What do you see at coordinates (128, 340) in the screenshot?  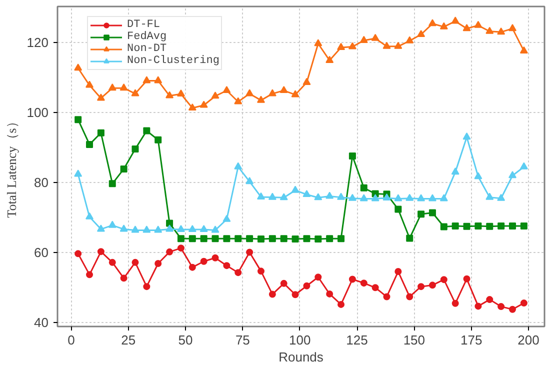 I see `x-tick-label: 25` at bounding box center [128, 340].